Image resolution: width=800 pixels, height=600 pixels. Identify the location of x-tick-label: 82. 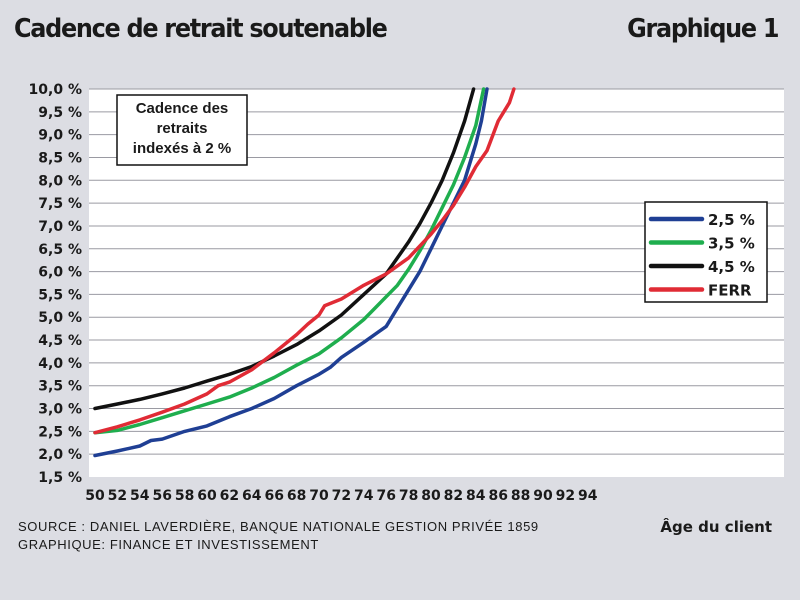
(453, 496).